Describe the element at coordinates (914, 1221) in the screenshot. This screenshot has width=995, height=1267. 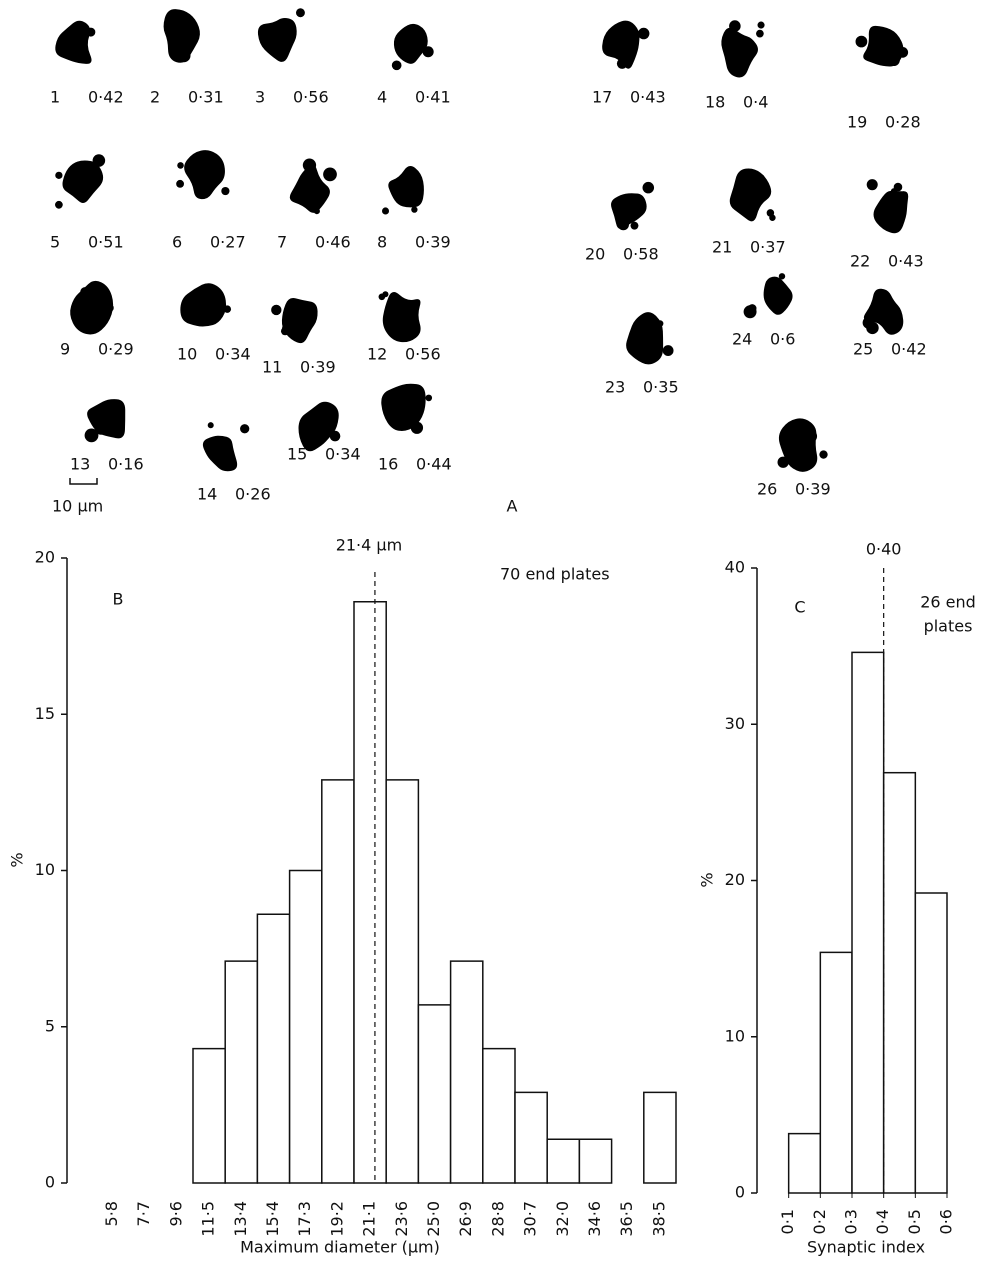
I see `x-tick-label: 0·5` at that location.